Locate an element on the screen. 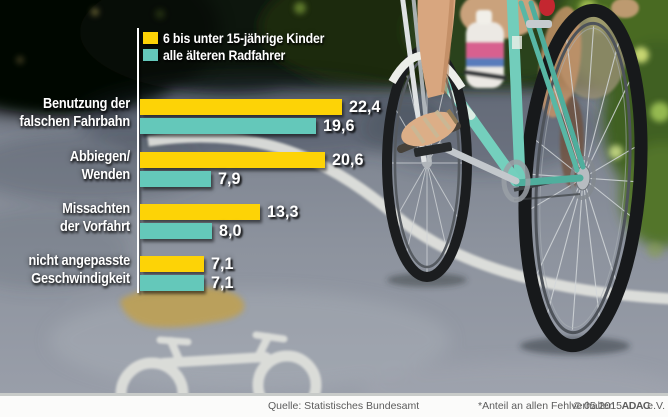  category-label: nicht angepasste Geschwindigkeit is located at coordinates (75, 270).